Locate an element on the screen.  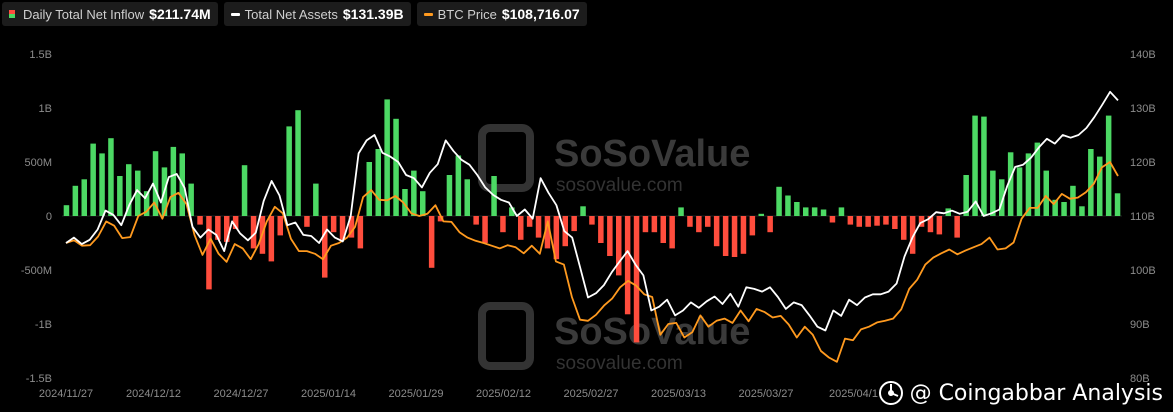
x-axis-tick: 2024/12/27 is located at coordinates (240, 394).